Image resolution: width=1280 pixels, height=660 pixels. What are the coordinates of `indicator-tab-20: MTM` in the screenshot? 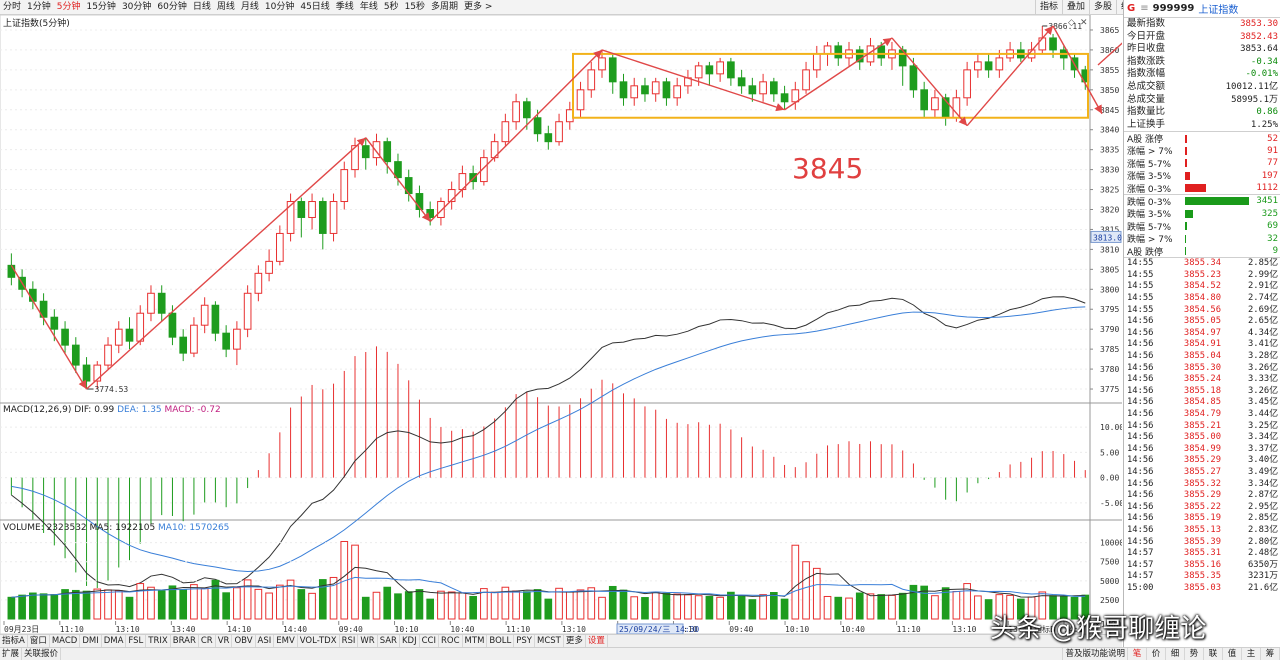 It's located at (475, 641).